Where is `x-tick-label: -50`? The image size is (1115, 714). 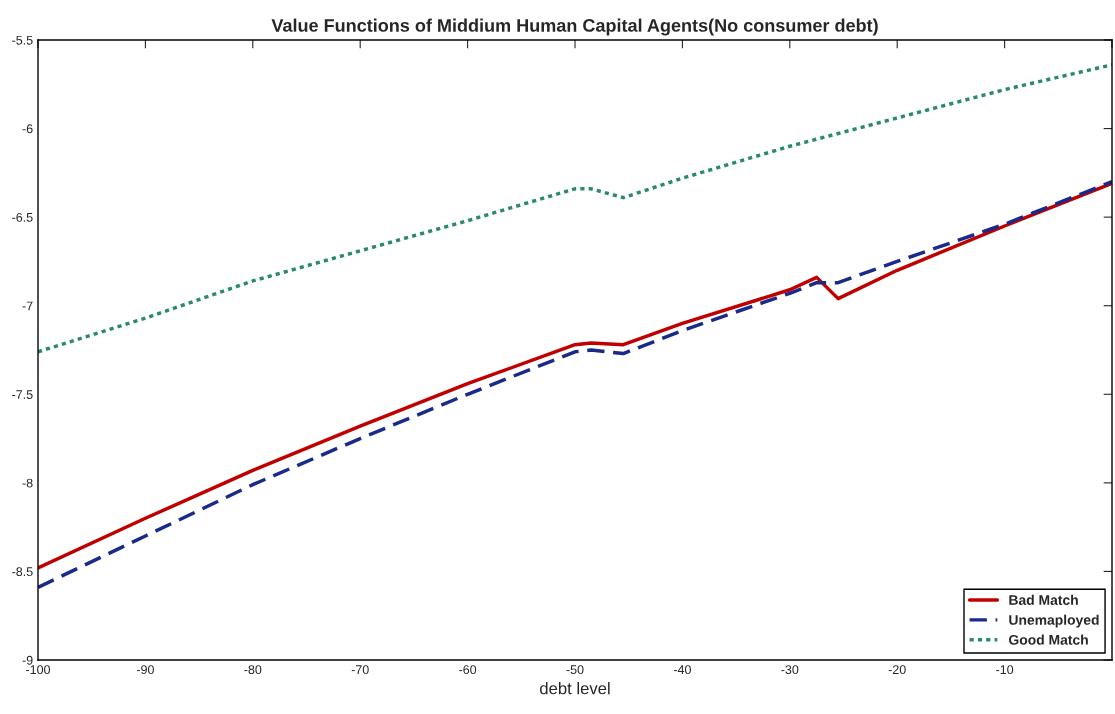 x-tick-label: -50 is located at coordinates (575, 670).